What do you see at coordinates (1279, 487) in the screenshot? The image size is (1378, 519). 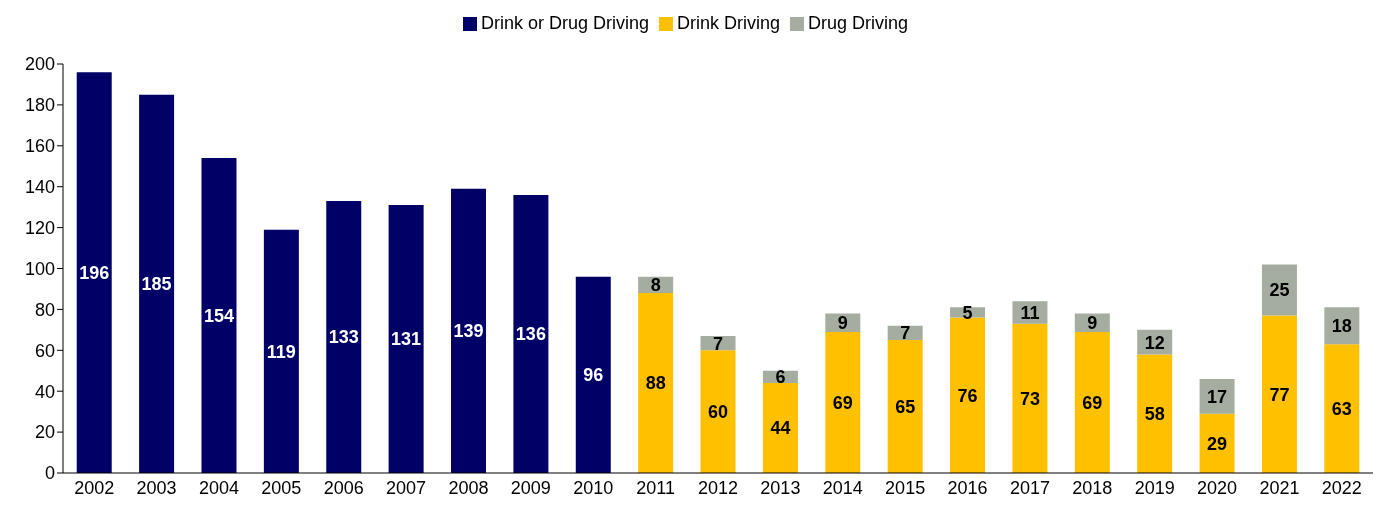 I see `x-tick-label: 2021` at bounding box center [1279, 487].